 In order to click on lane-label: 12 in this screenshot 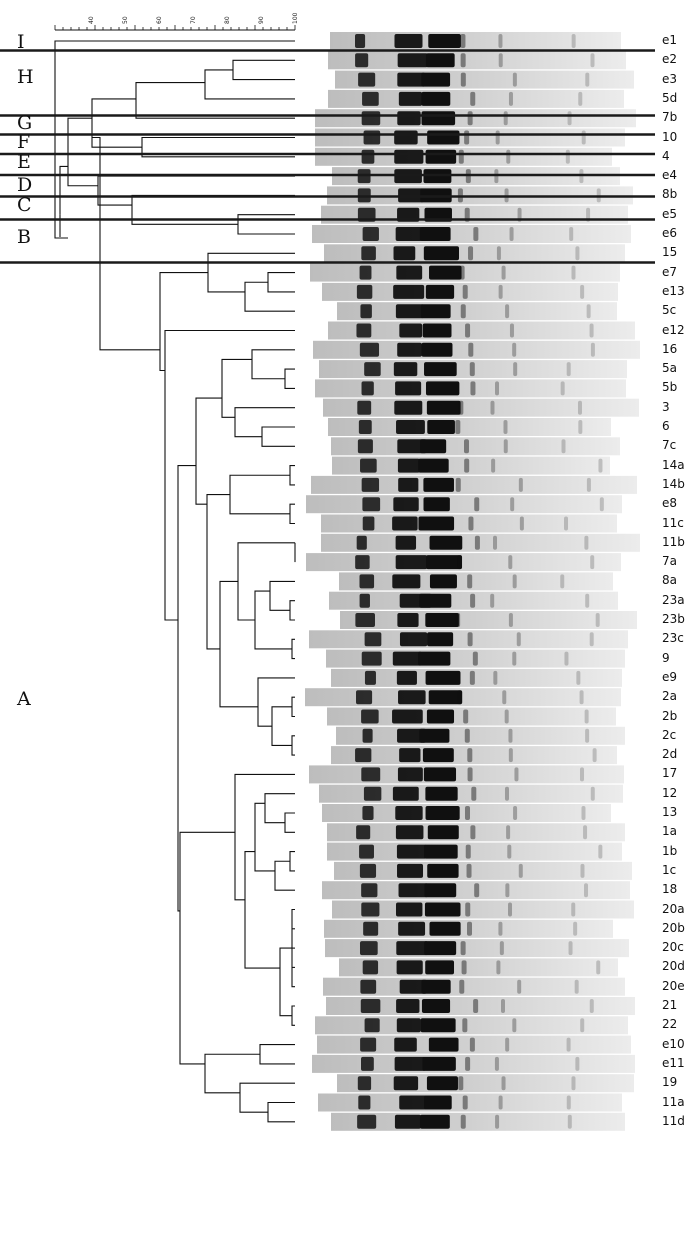, I will do `click(670, 792)`.